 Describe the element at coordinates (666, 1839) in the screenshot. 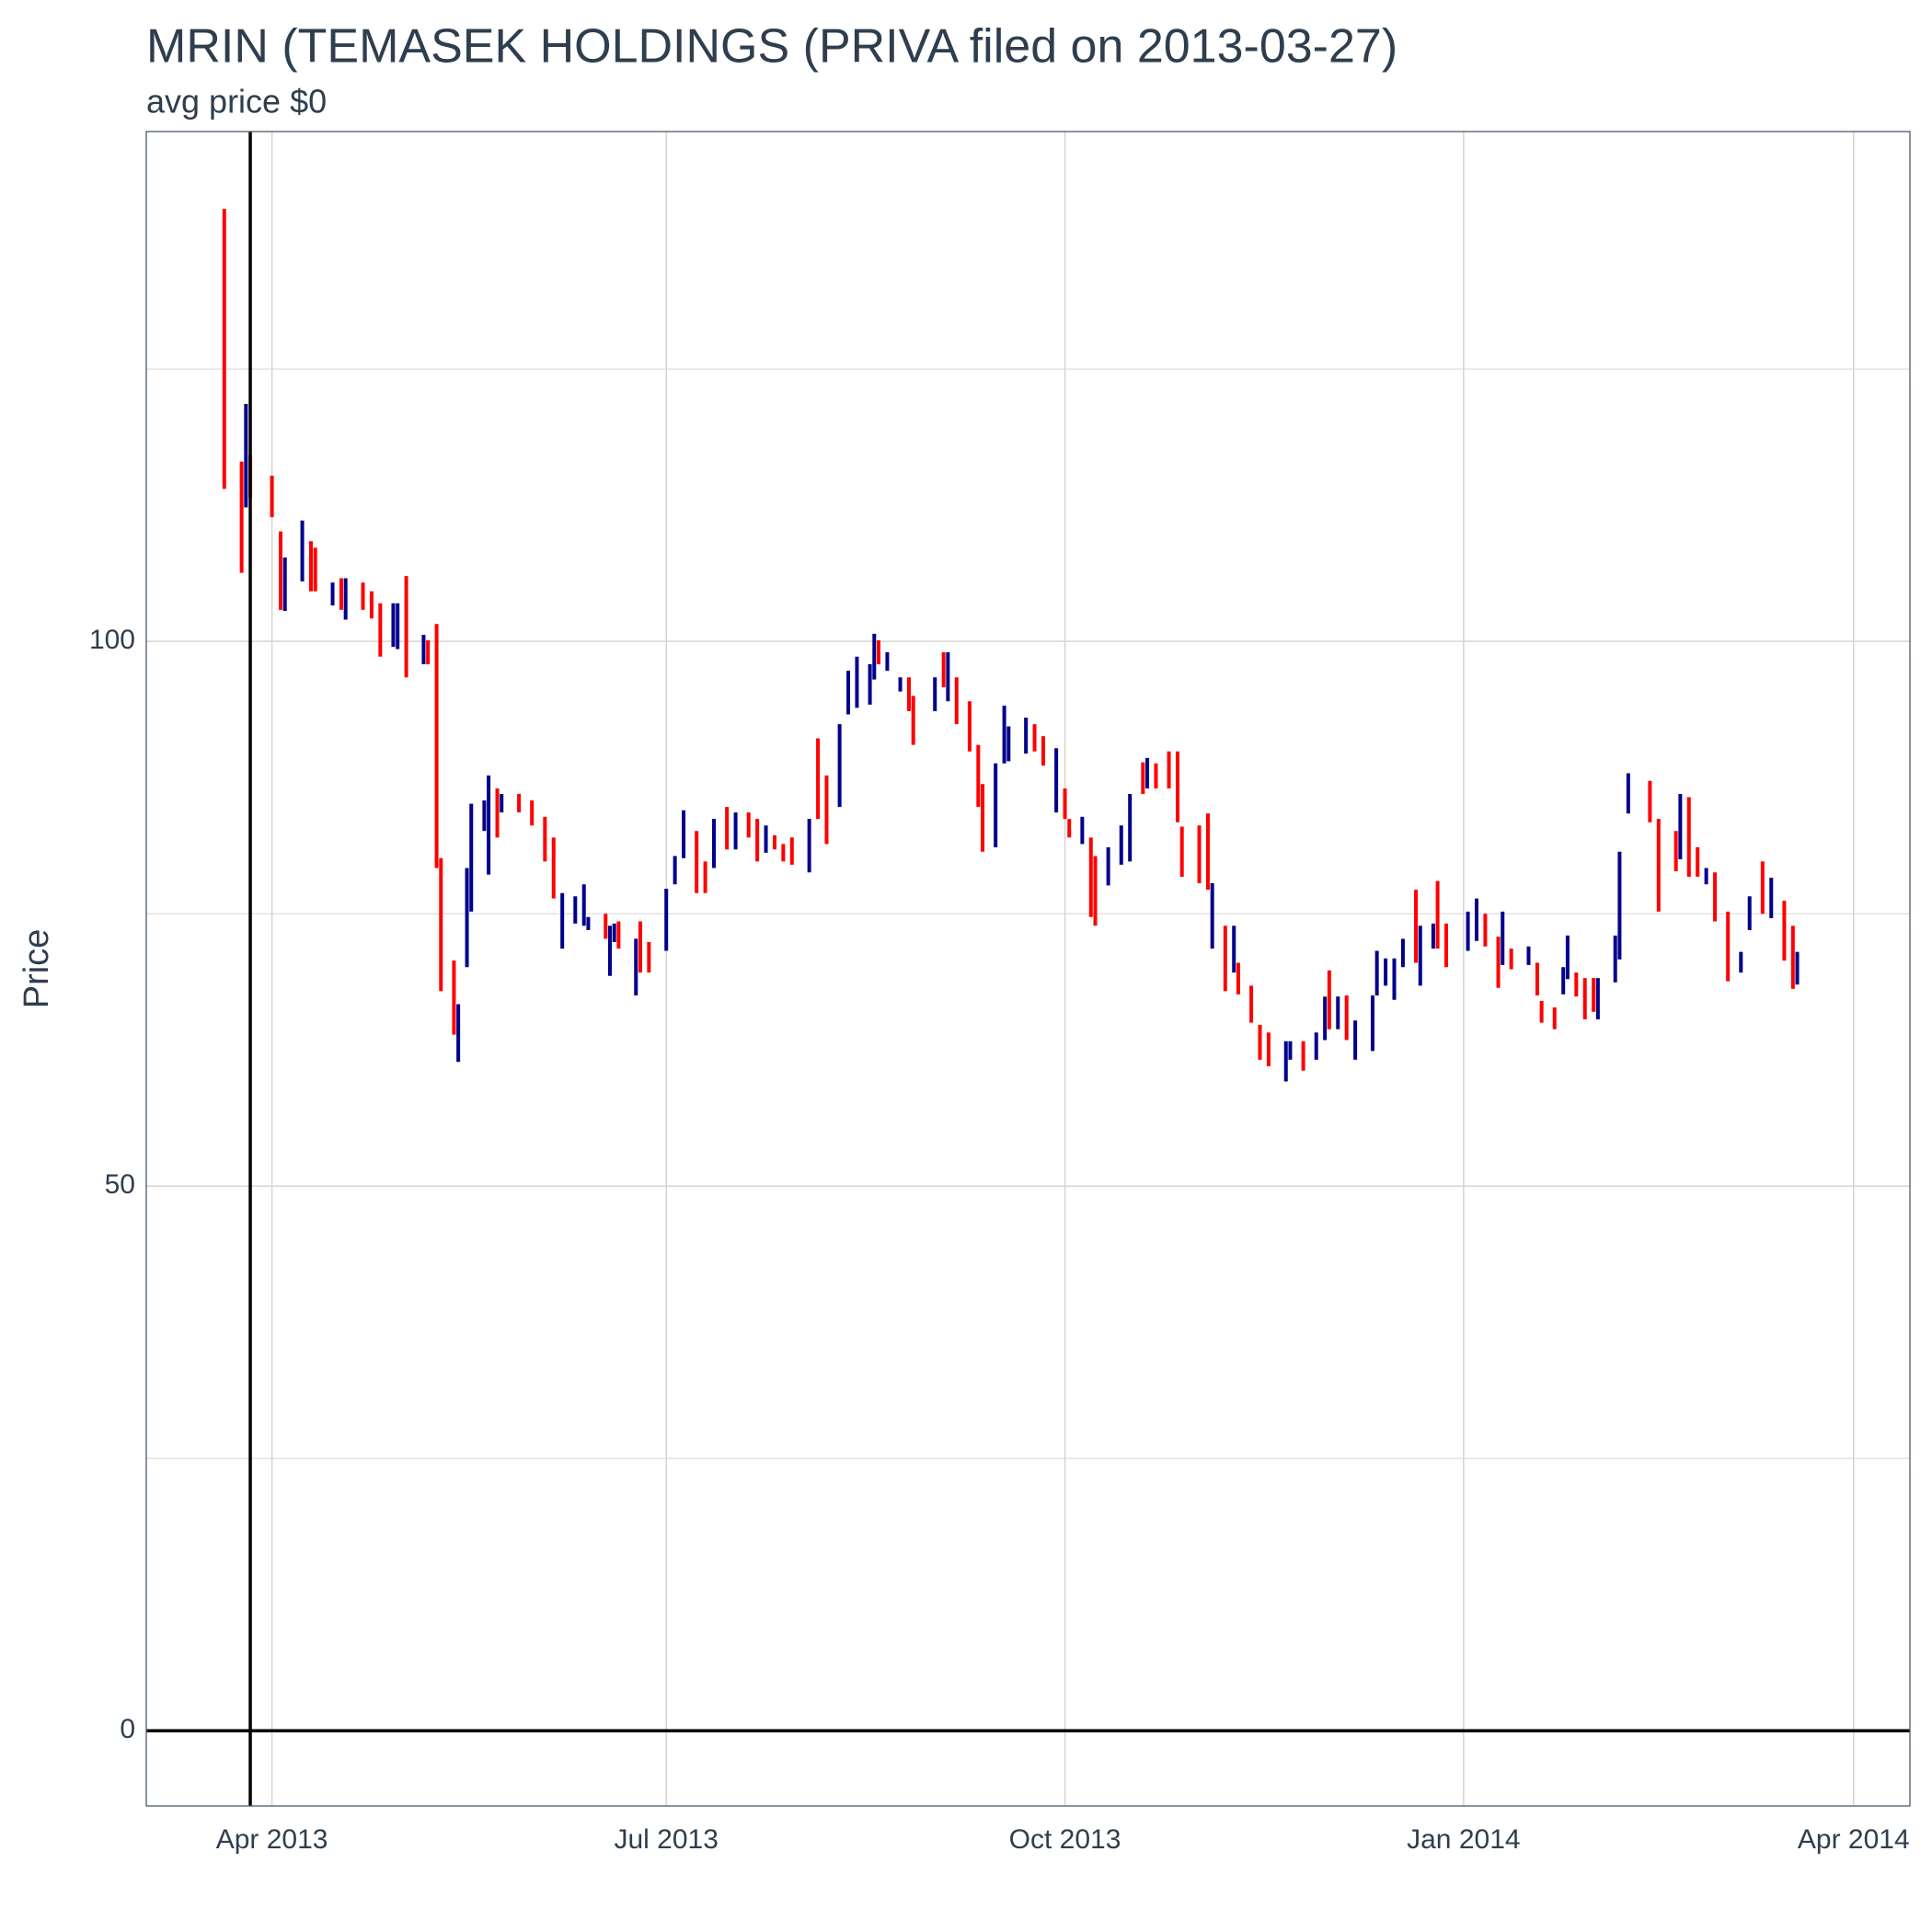

I see `x-tick-label: Jul 2013` at that location.